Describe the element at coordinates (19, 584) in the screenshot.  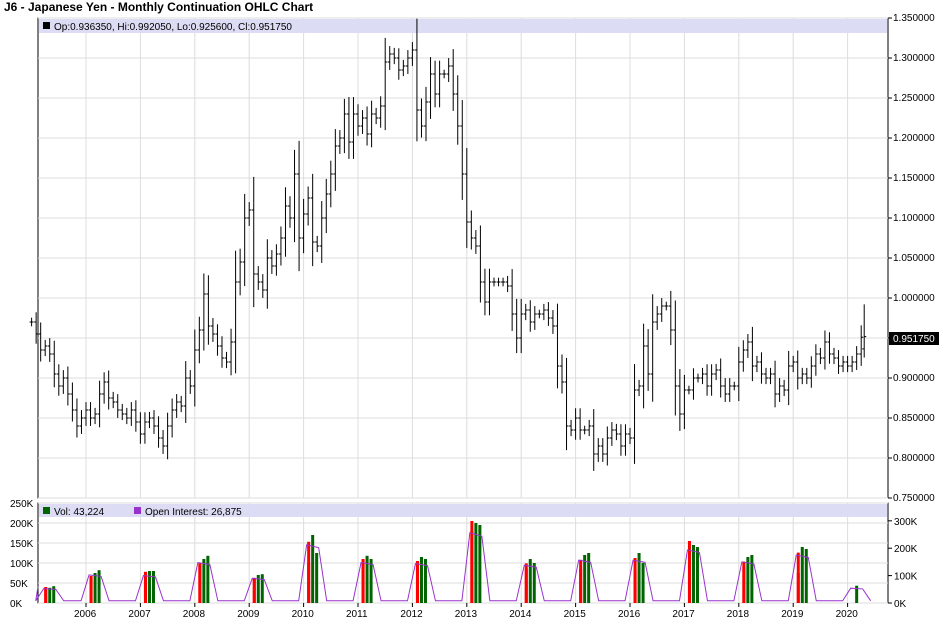
I see `volume-tick-label: 50K` at that location.